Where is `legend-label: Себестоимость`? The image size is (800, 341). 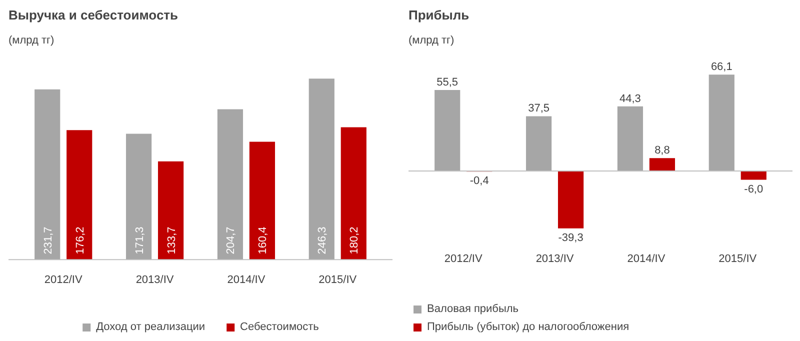
legend-label: Себестоимость is located at coordinates (279, 327).